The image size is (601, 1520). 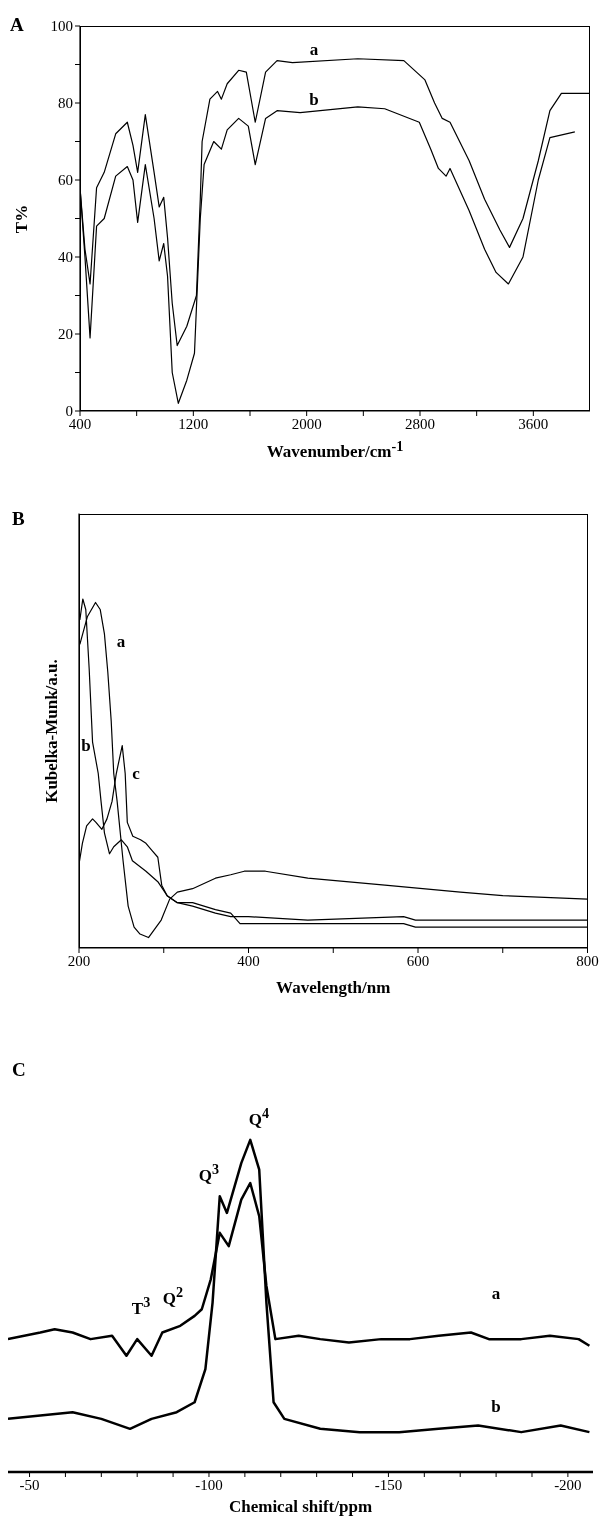 I want to click on x-tick-label: 2000, so click(x=306, y=423).